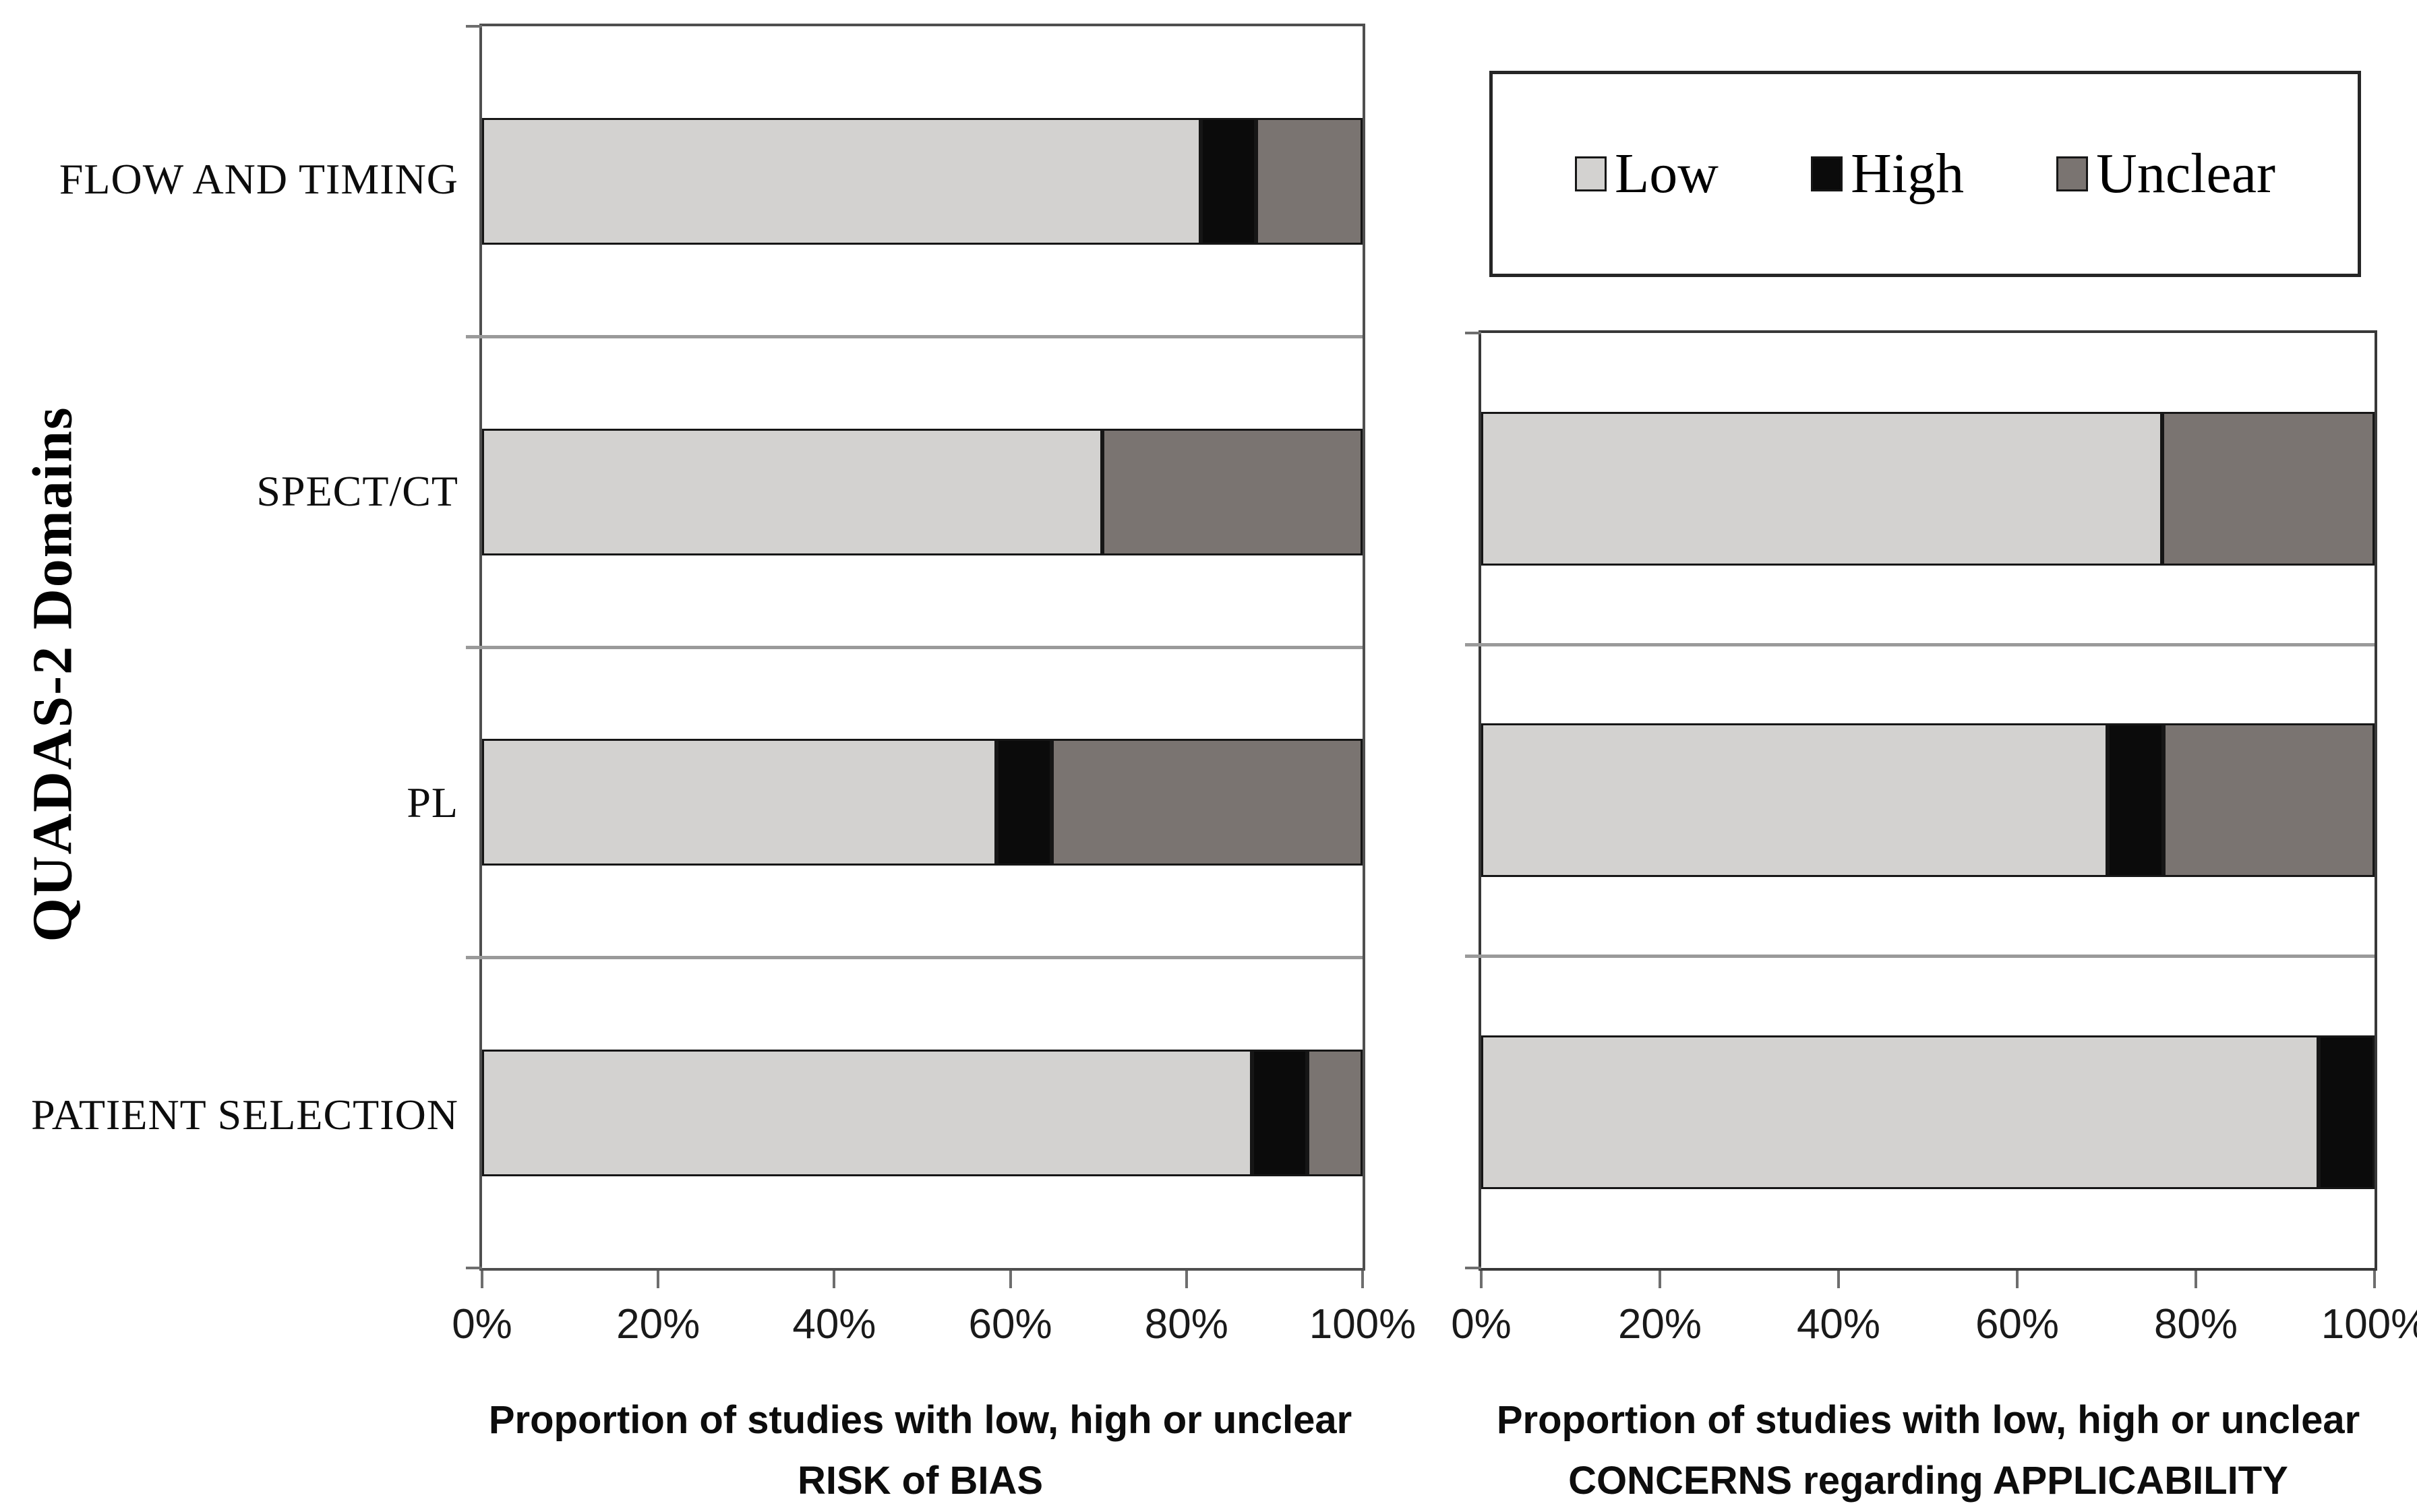 This screenshot has width=2417, height=1512. Describe the element at coordinates (920, 1480) in the screenshot. I see `x-axis-title-line2: RISK of BIAS` at that location.